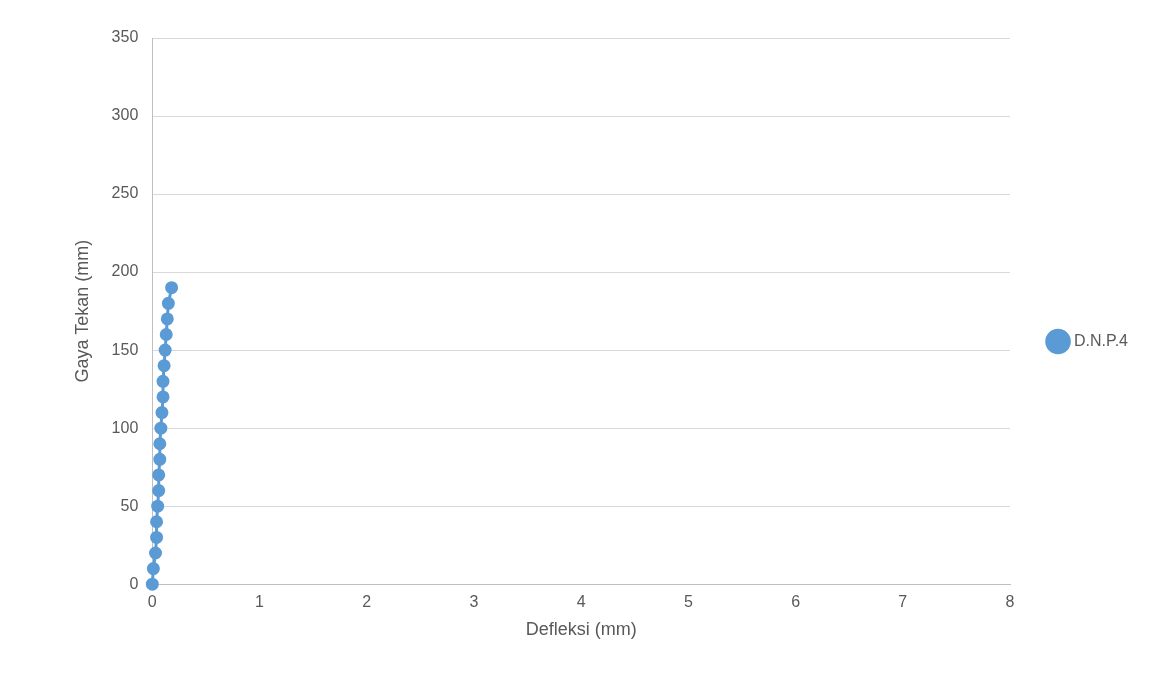 The width and height of the screenshot is (1176, 693). What do you see at coordinates (474, 602) in the screenshot?
I see `x-tick-label: 3` at bounding box center [474, 602].